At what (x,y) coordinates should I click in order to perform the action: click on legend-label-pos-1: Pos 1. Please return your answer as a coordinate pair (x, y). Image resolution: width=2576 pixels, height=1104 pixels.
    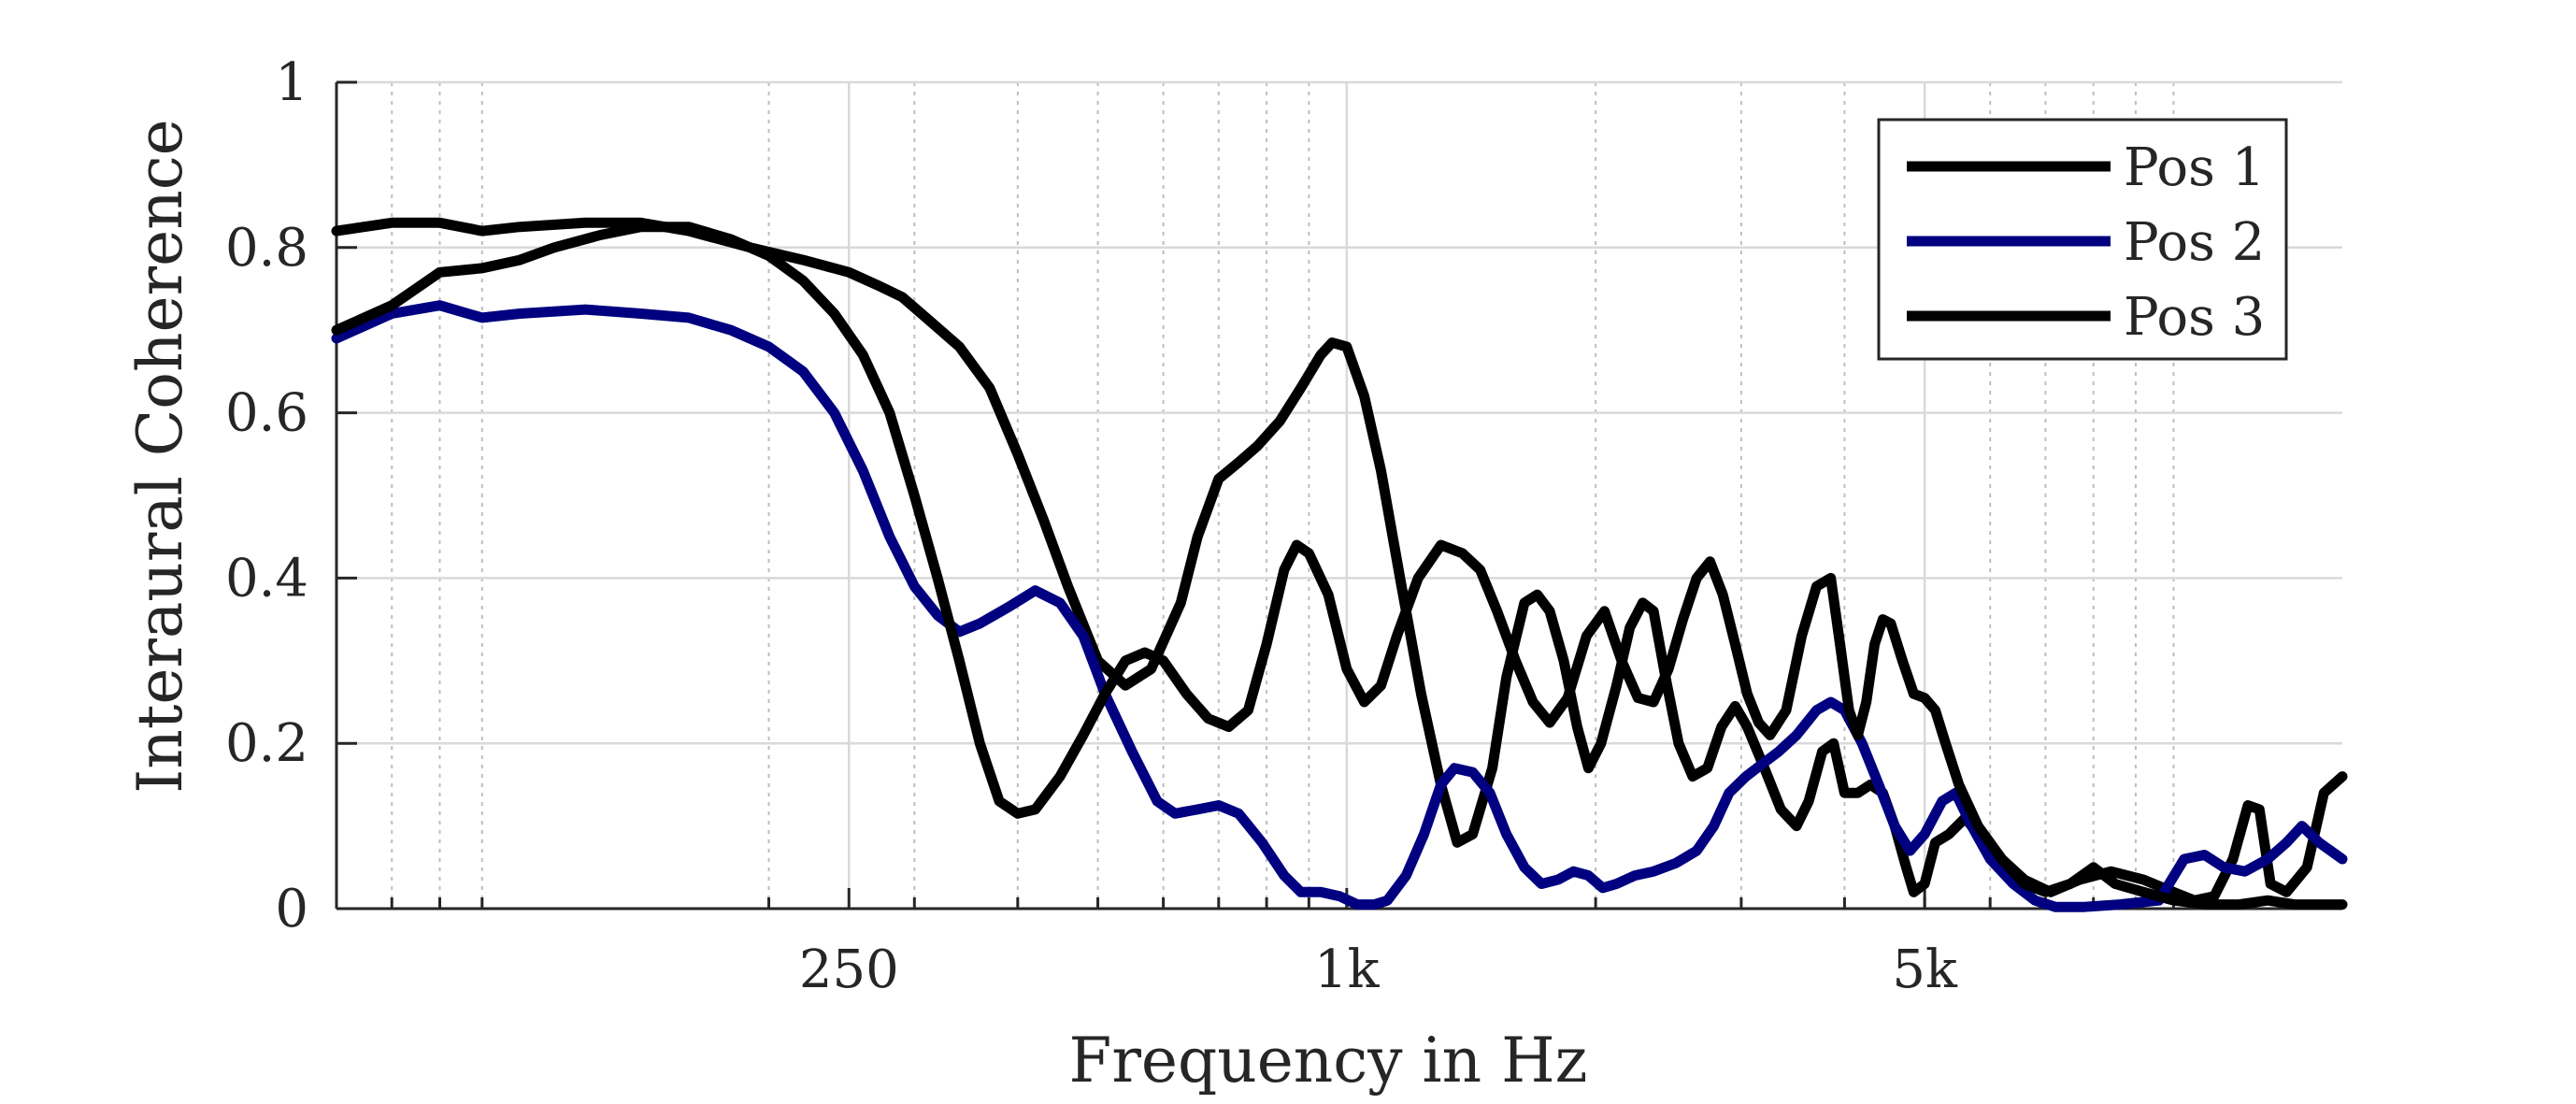
    Looking at the image, I should click on (2194, 167).